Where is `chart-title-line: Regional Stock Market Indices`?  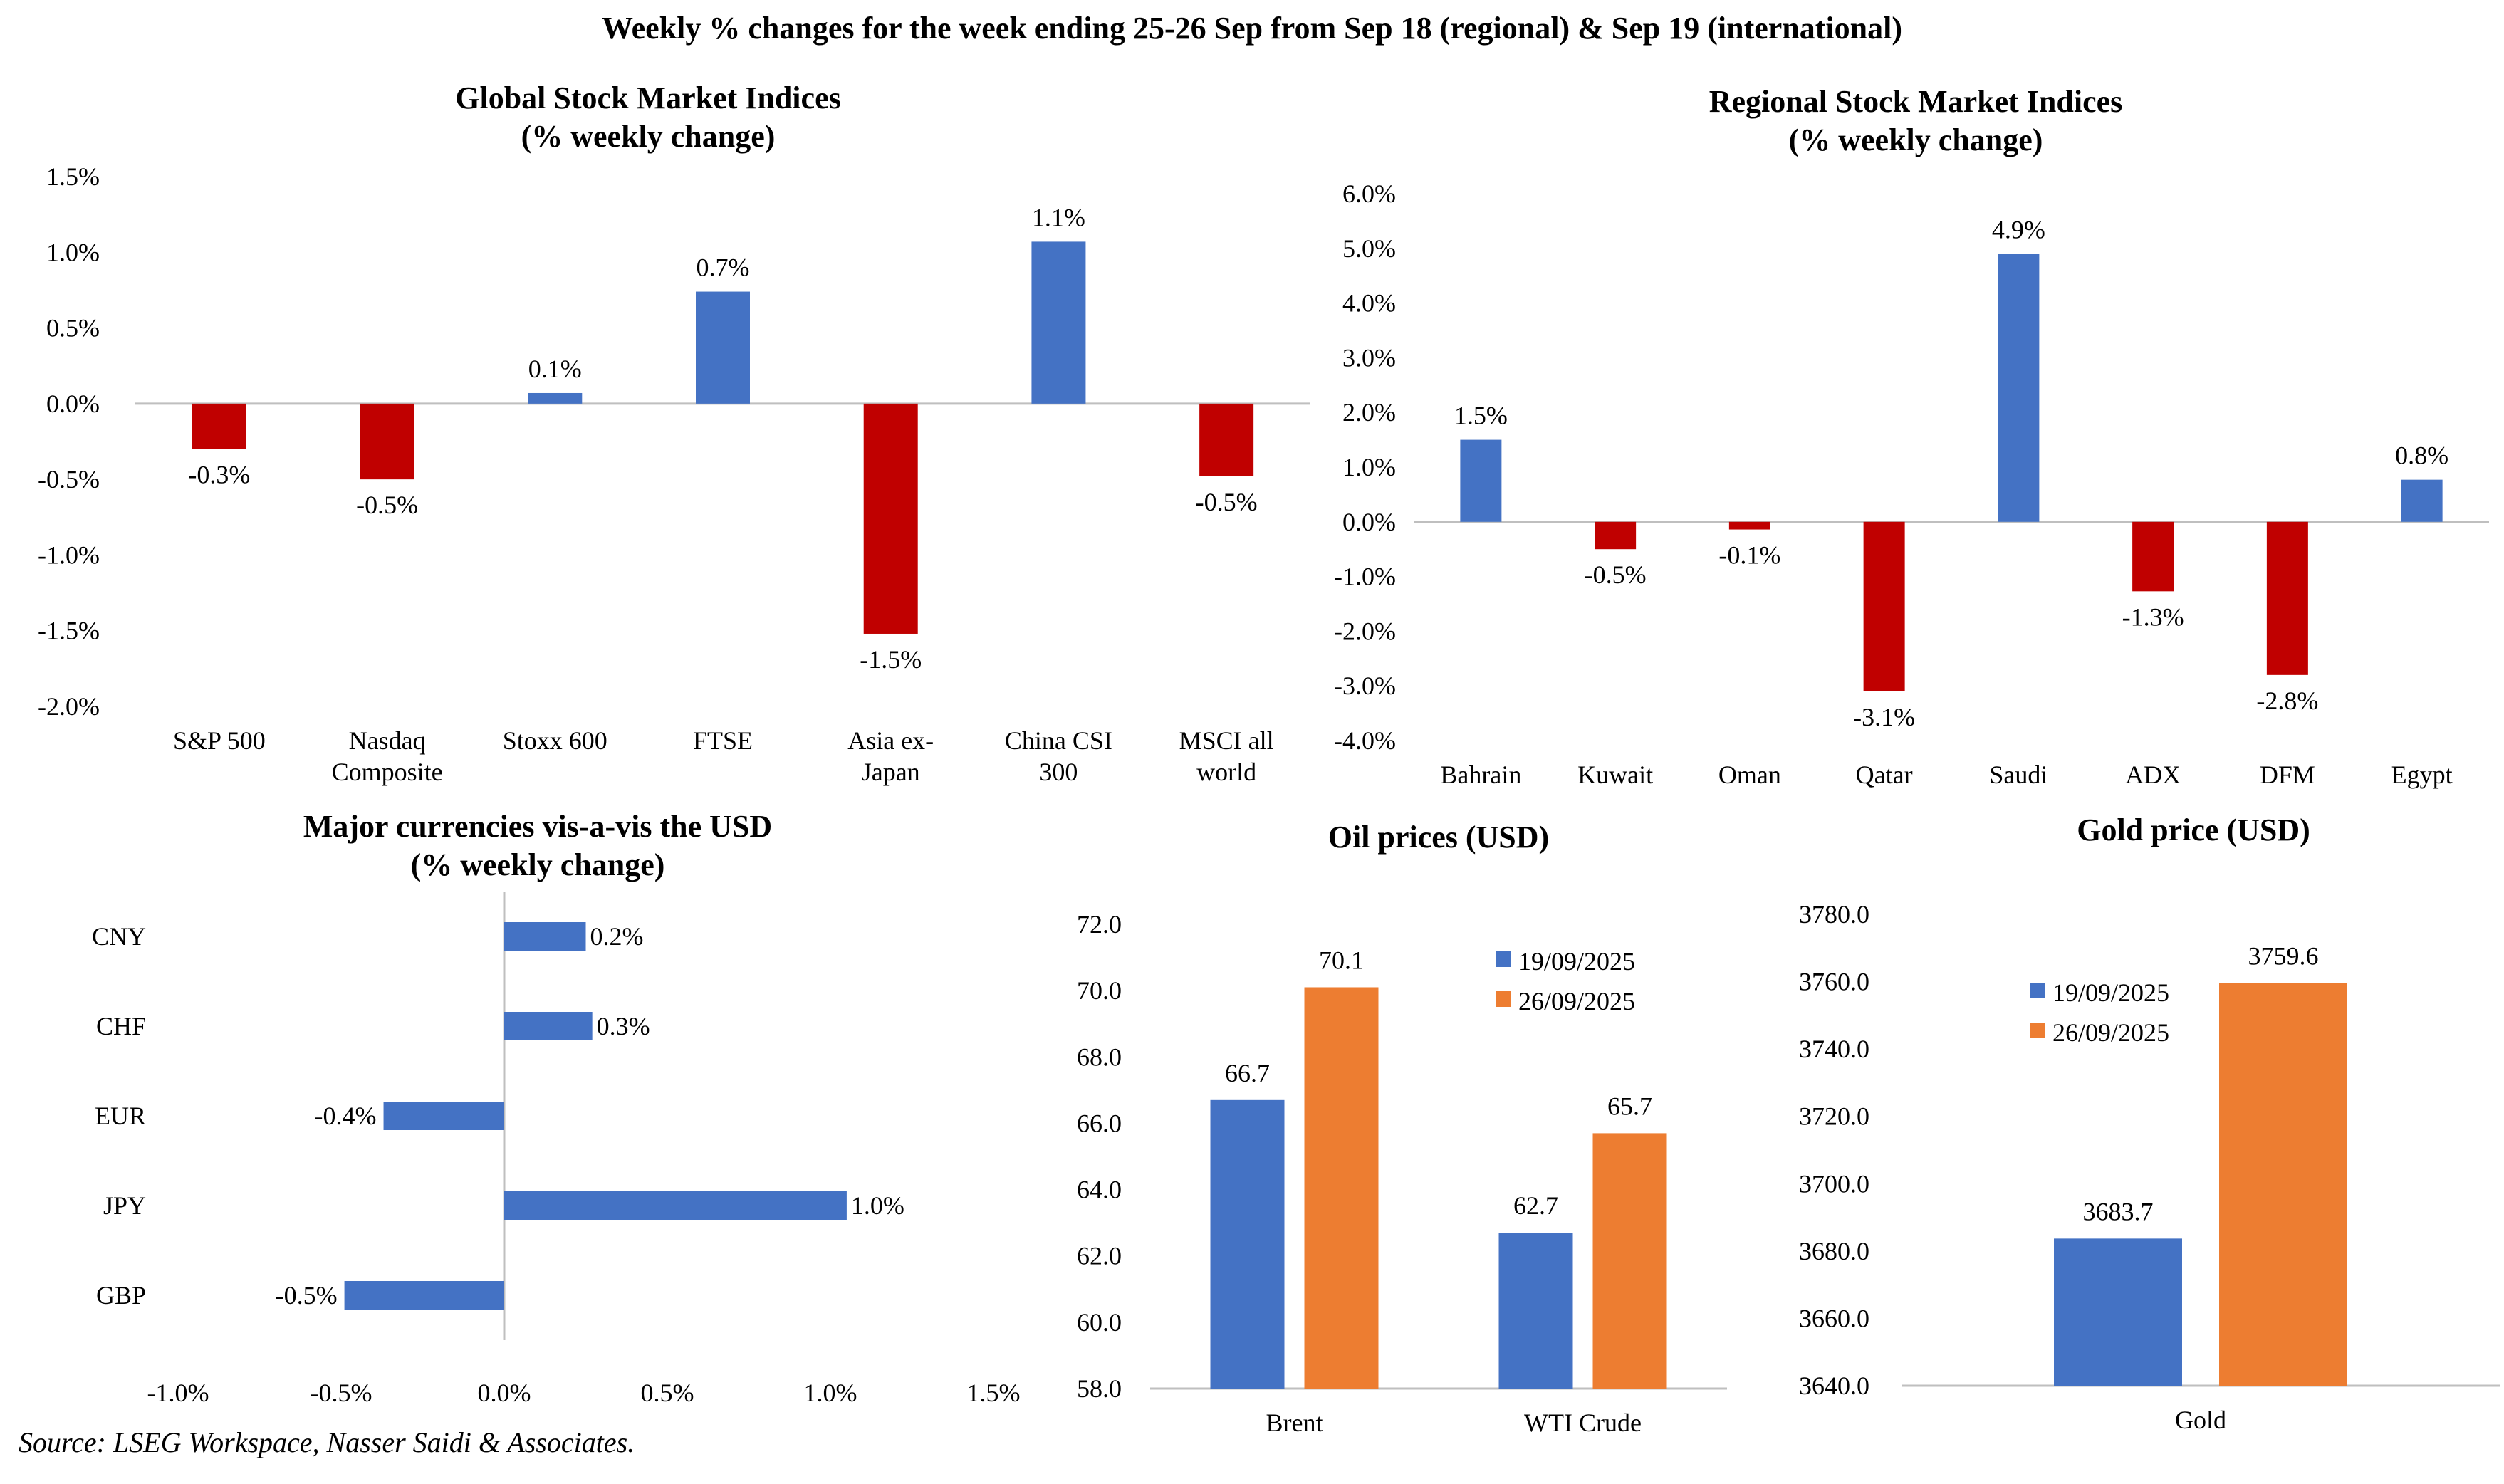 chart-title-line: Regional Stock Market Indices is located at coordinates (1916, 101).